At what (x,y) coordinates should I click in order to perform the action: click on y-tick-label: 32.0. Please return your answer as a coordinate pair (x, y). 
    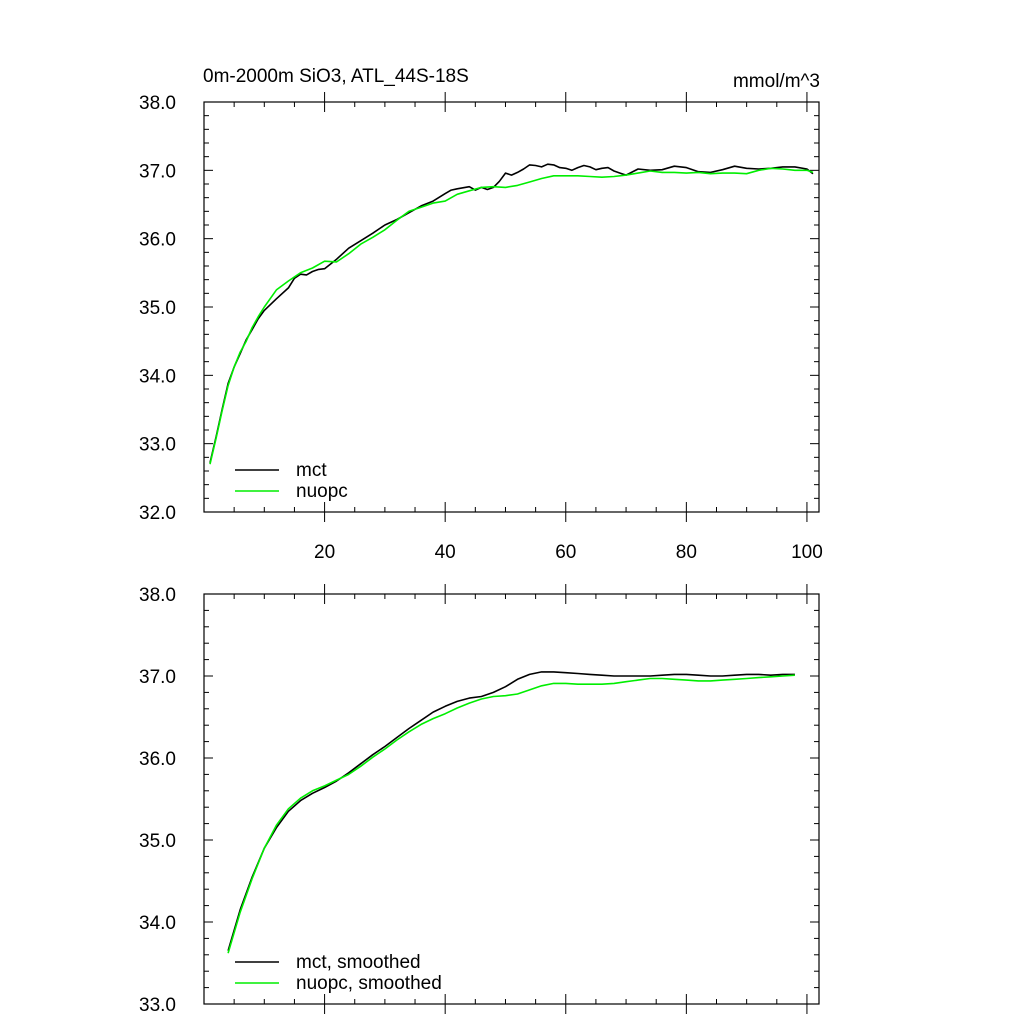
    Looking at the image, I should click on (157, 513).